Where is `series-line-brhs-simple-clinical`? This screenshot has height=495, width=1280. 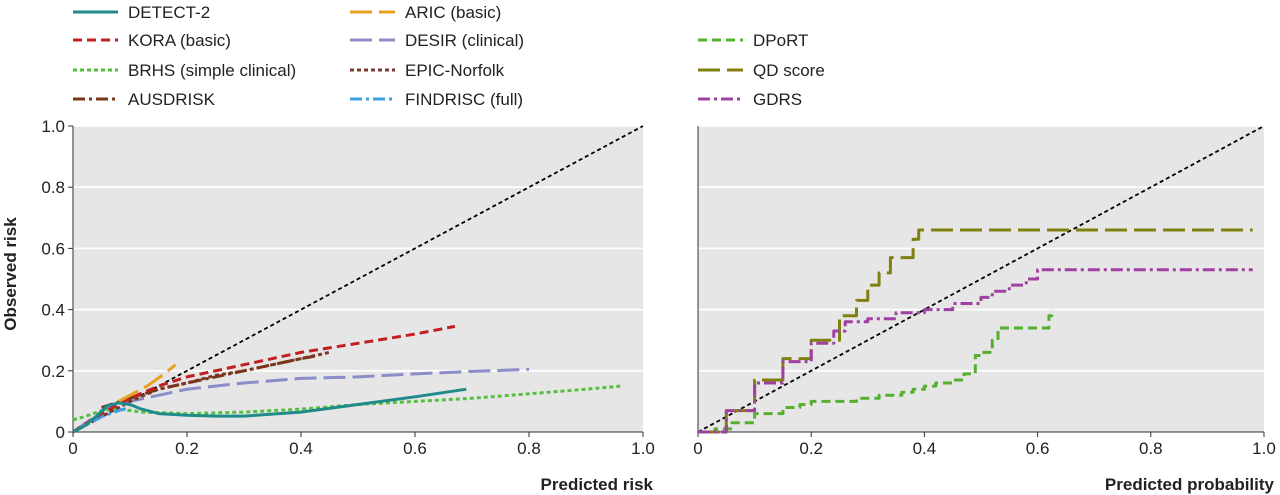 series-line-brhs-simple-clinical is located at coordinates (346, 403).